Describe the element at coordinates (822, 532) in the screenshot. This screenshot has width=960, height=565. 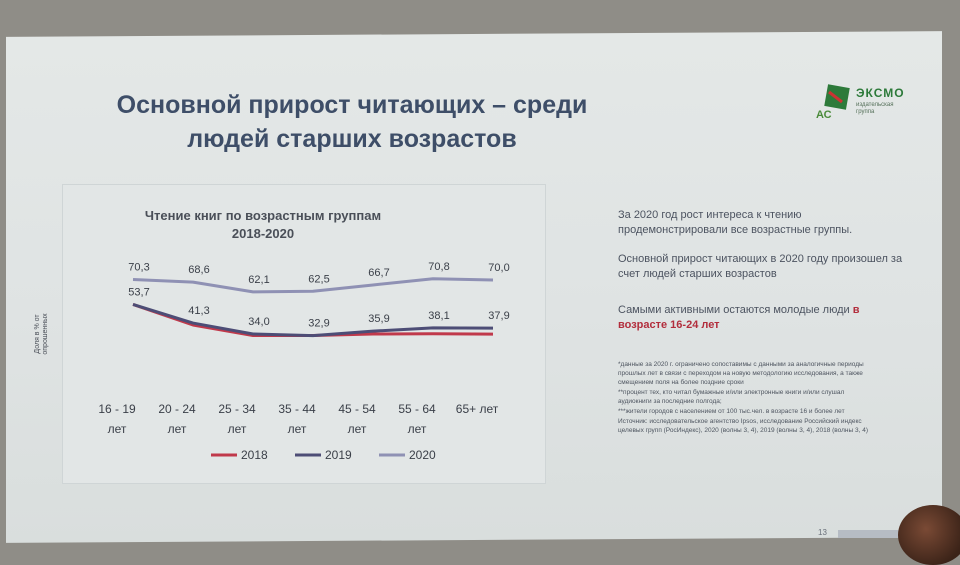
I see `page-number: 13` at that location.